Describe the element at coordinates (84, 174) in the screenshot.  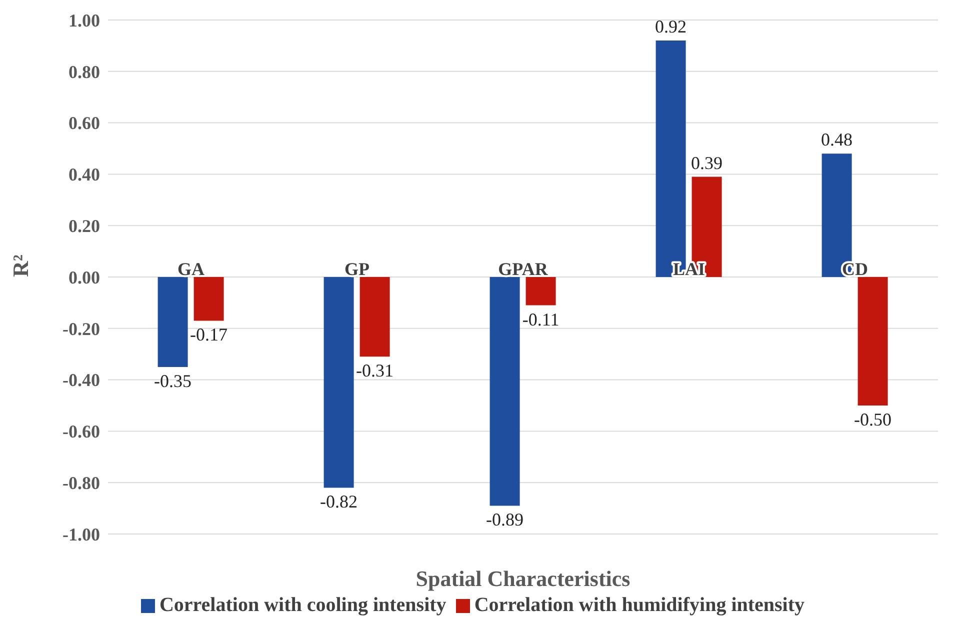
I see `y-tick-label: 0.40` at that location.